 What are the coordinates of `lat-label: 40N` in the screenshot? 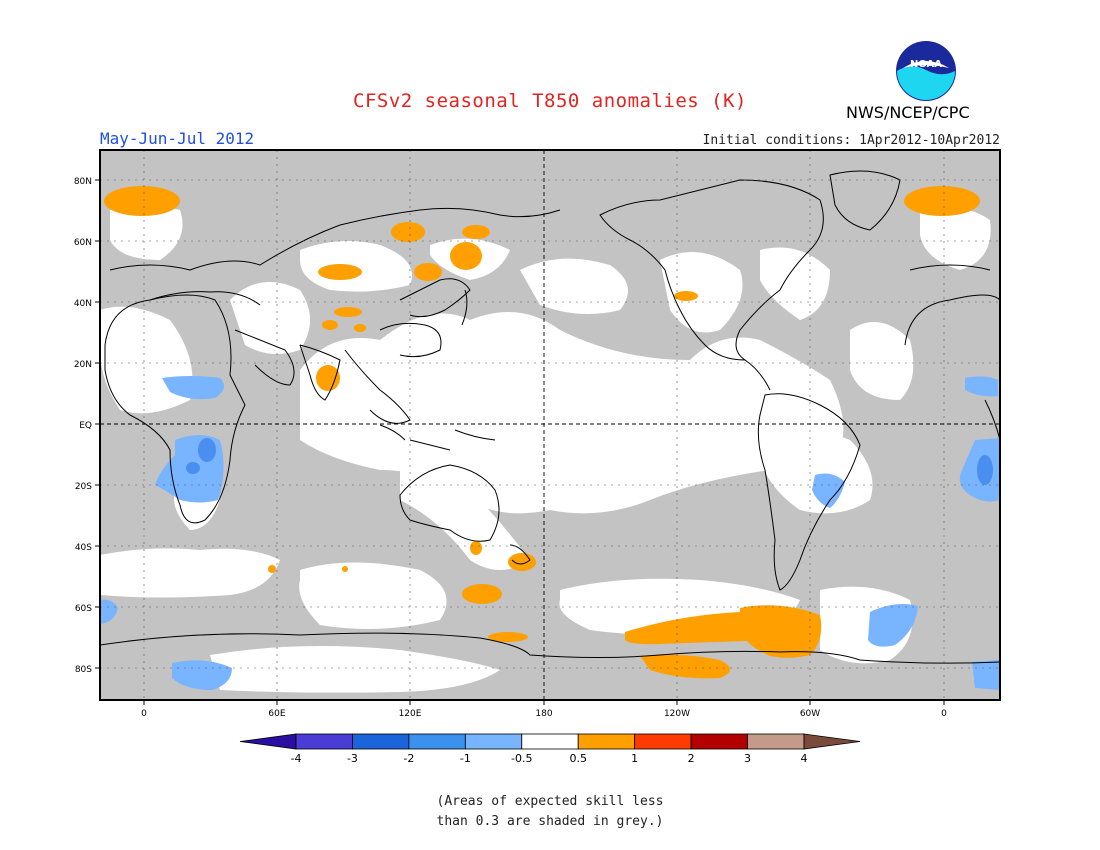 It's located at (83, 304).